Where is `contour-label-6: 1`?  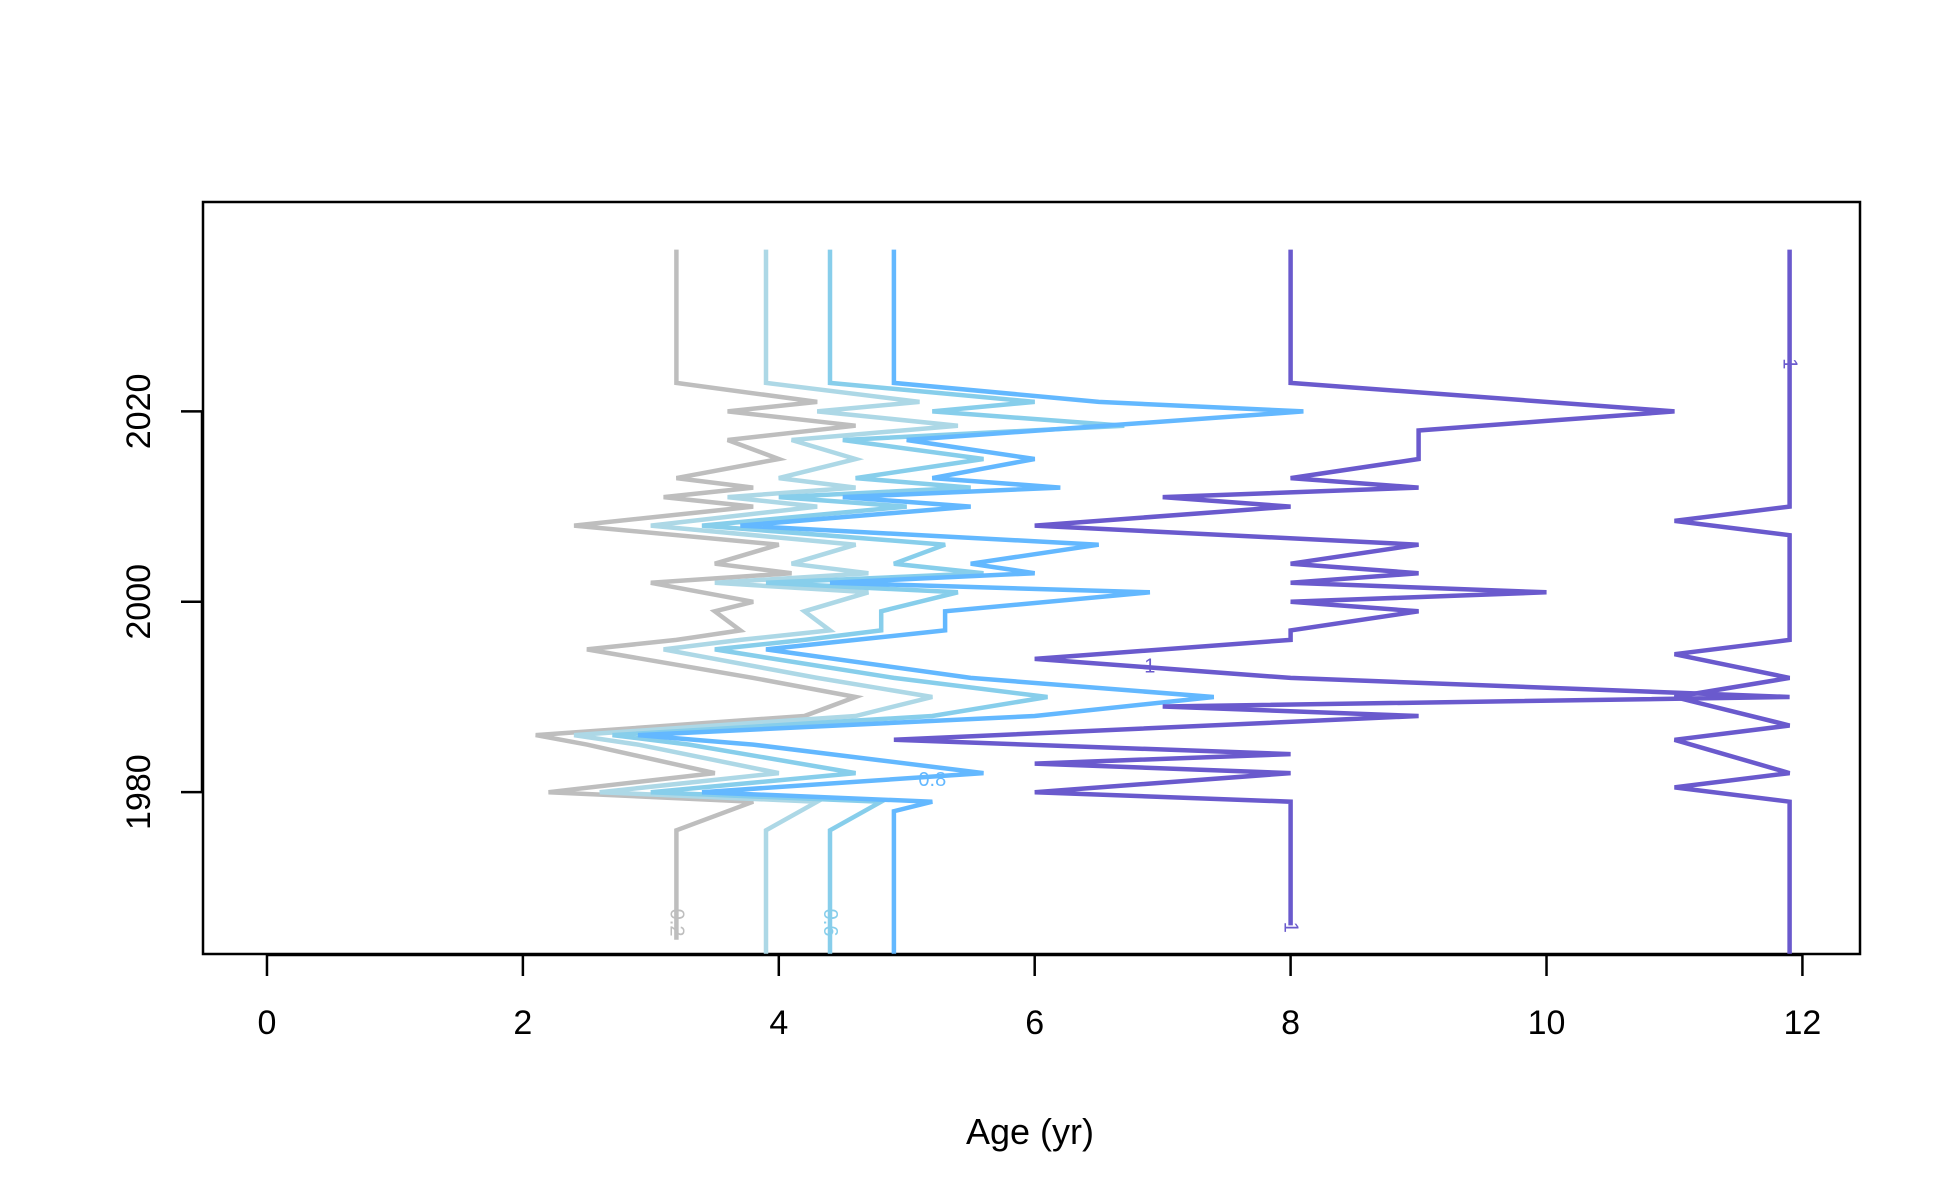
contour-label-6: 1 is located at coordinates (1790, 363).